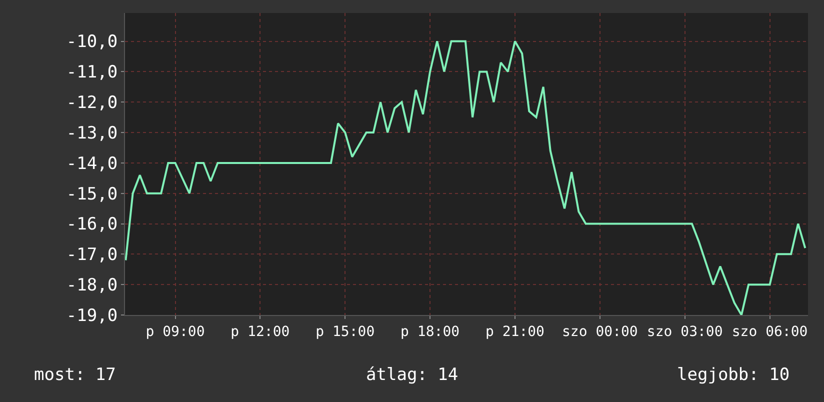 The width and height of the screenshot is (824, 402). I want to click on x-tick-label: szo 03:00, so click(684, 332).